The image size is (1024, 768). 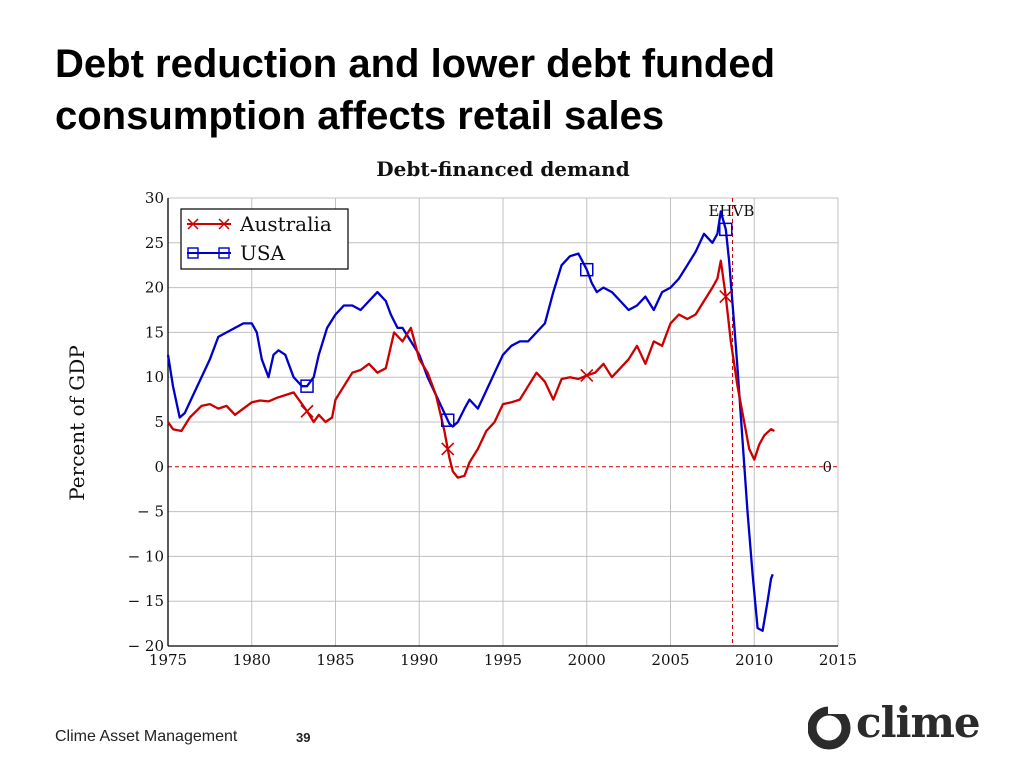 What do you see at coordinates (146, 646) in the screenshot?
I see `y-tick-label: − 20` at bounding box center [146, 646].